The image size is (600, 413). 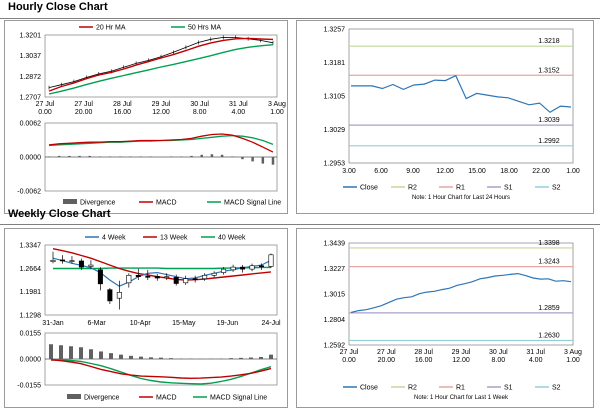 I want to click on x-tick-time: 12.00, so click(x=161, y=112).